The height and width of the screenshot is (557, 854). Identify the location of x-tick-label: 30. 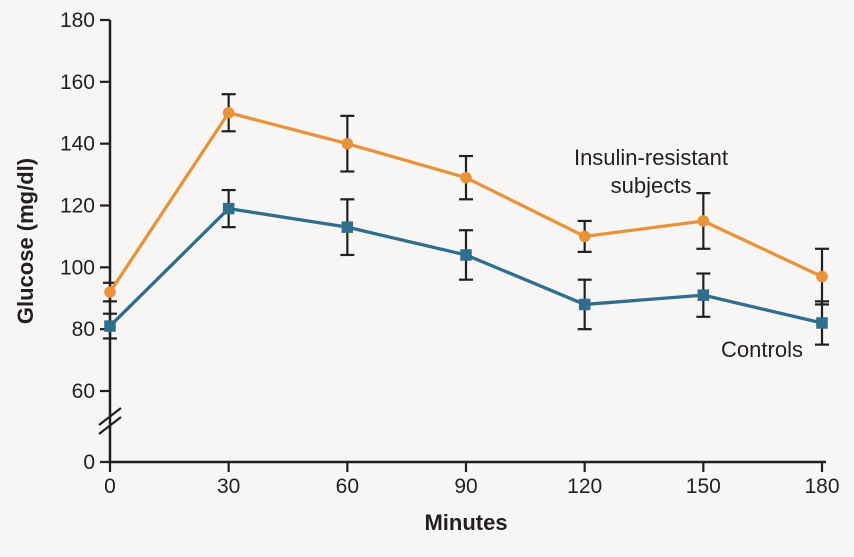
(228, 486).